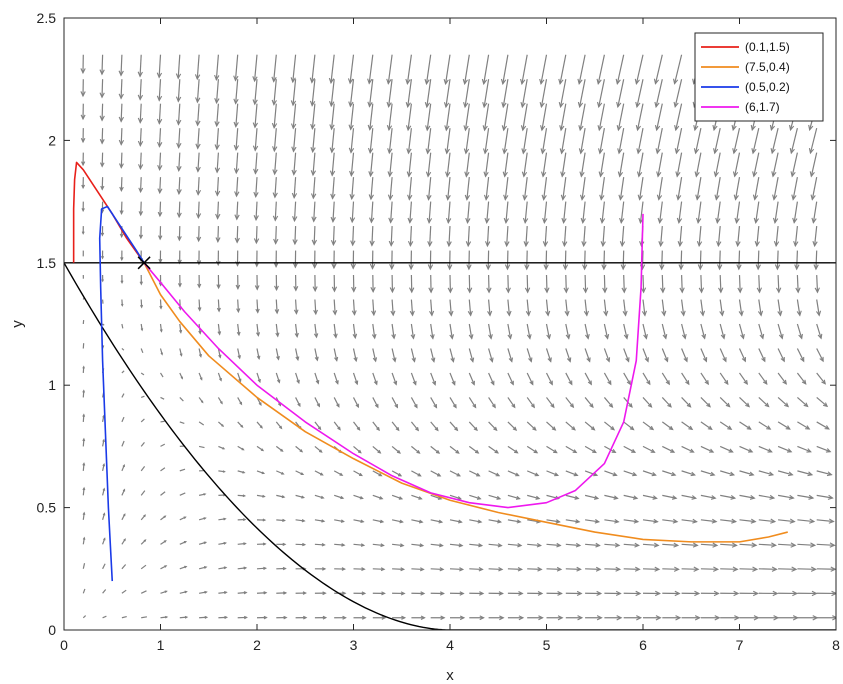 The image size is (843, 684). Describe the element at coordinates (450, 645) in the screenshot. I see `x-tick-label: 4` at that location.